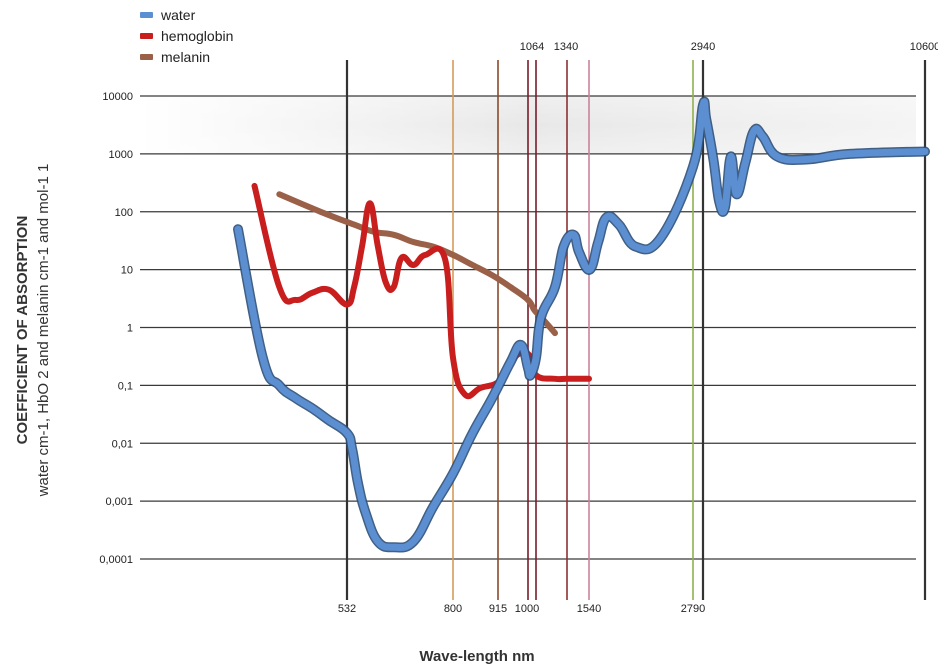 This screenshot has height=666, width=938. I want to click on bottom-tick-labels: 532 800 915 1000 1540 2790, so click(521, 609).